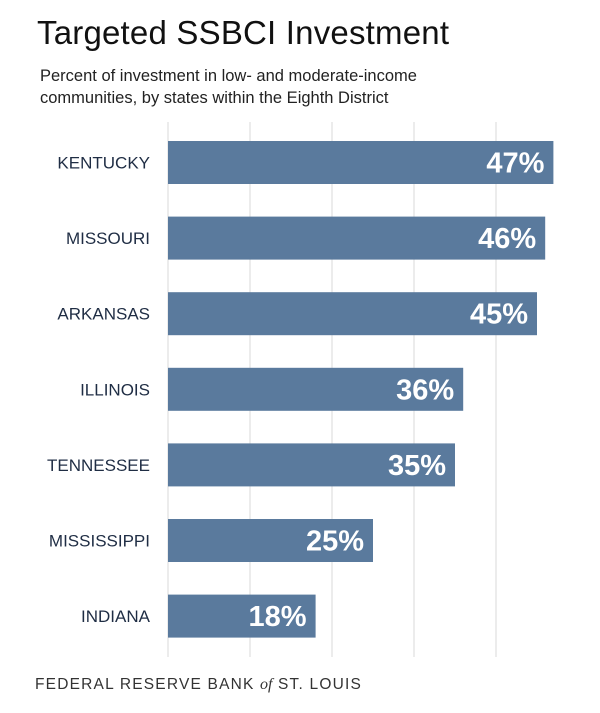  I want to click on value-label-indiana: 18%, so click(278, 617).